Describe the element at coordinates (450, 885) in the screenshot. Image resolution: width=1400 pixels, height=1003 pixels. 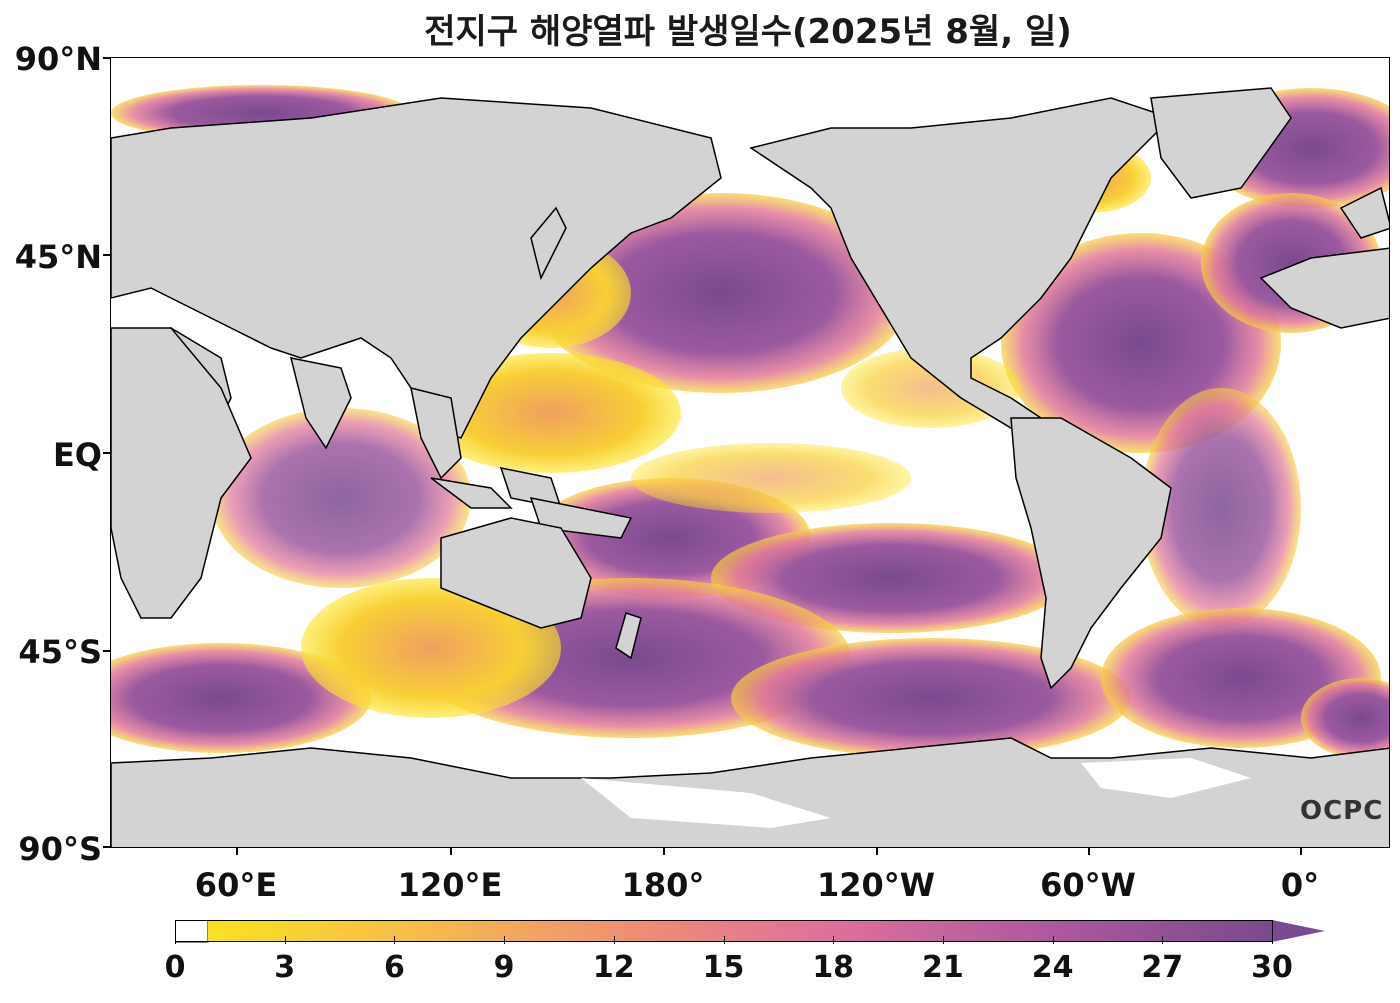
I see `lon-label-120e: 120°E` at that location.